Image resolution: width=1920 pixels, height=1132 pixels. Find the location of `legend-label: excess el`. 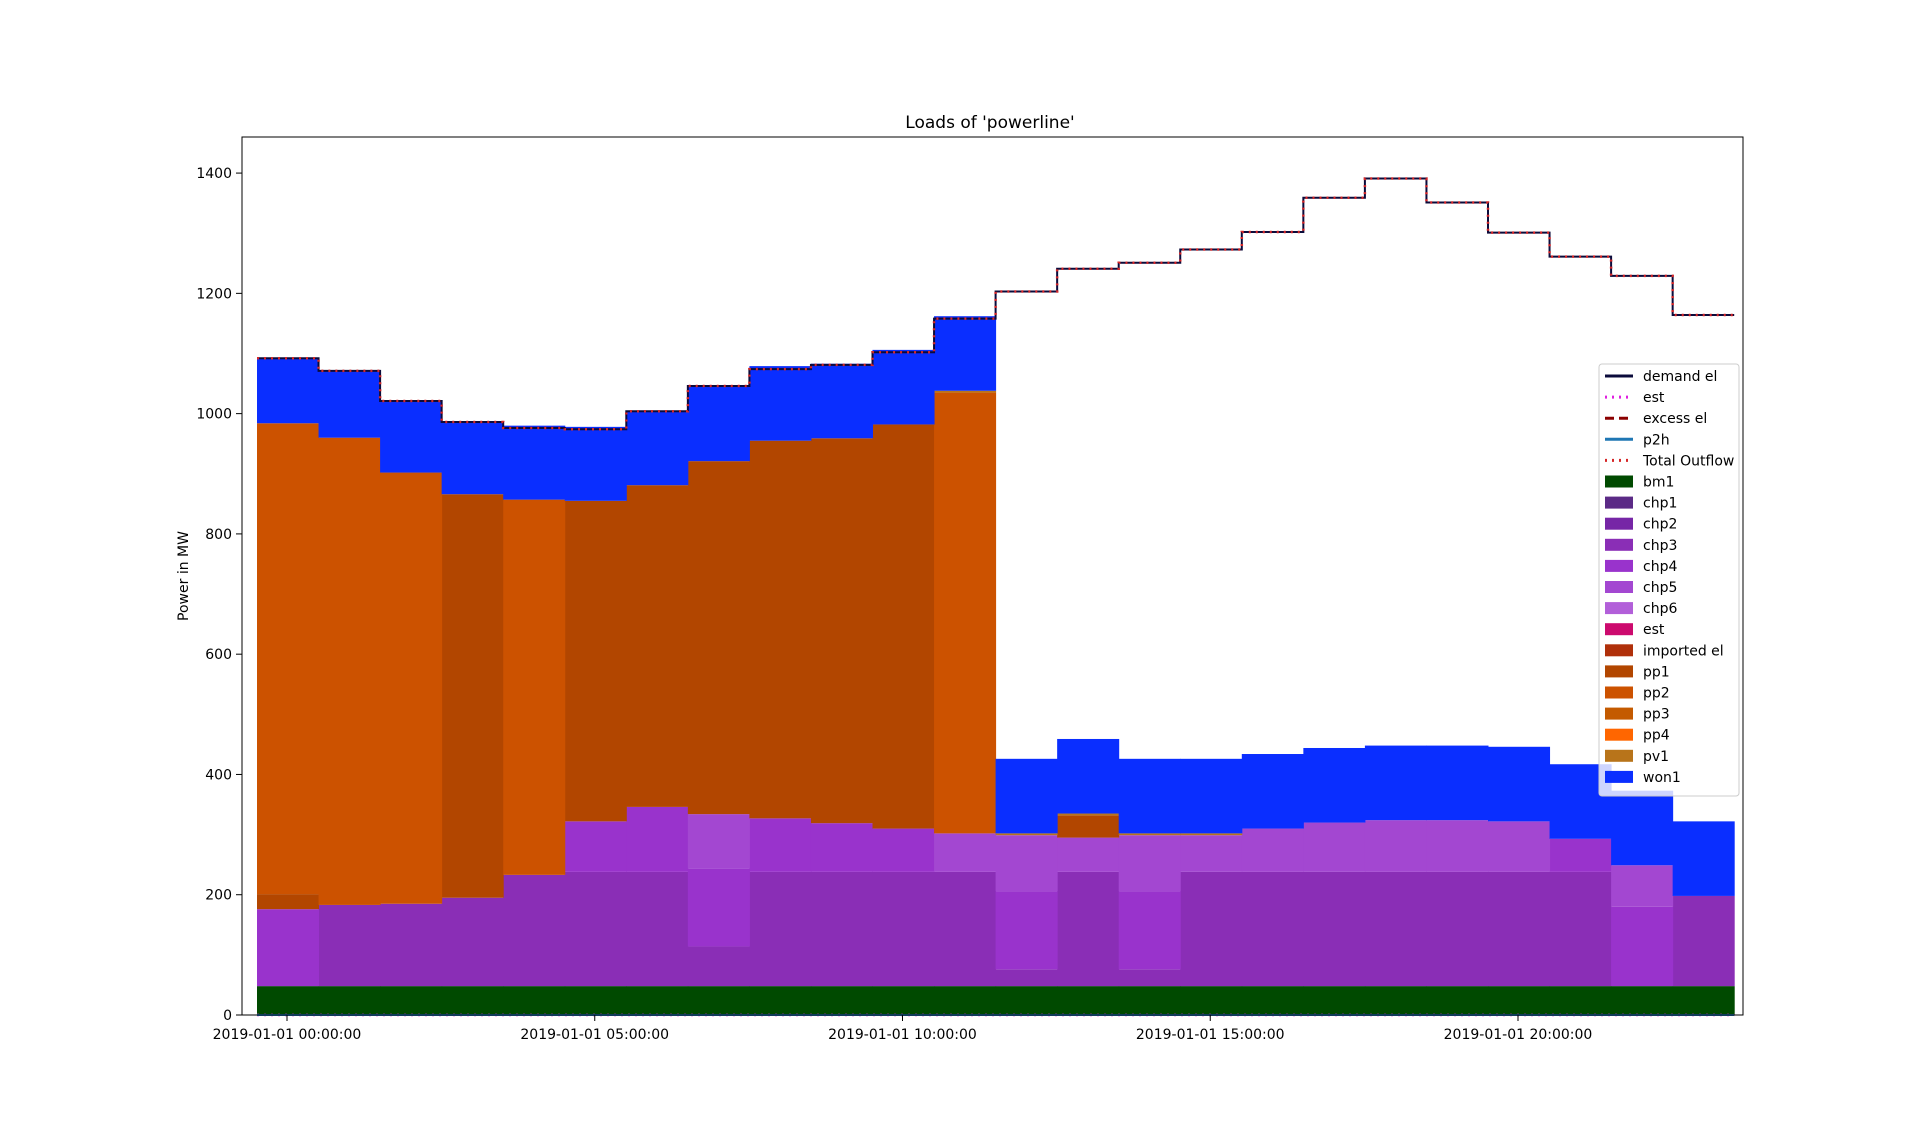

legend-label: excess el is located at coordinates (1675, 419).